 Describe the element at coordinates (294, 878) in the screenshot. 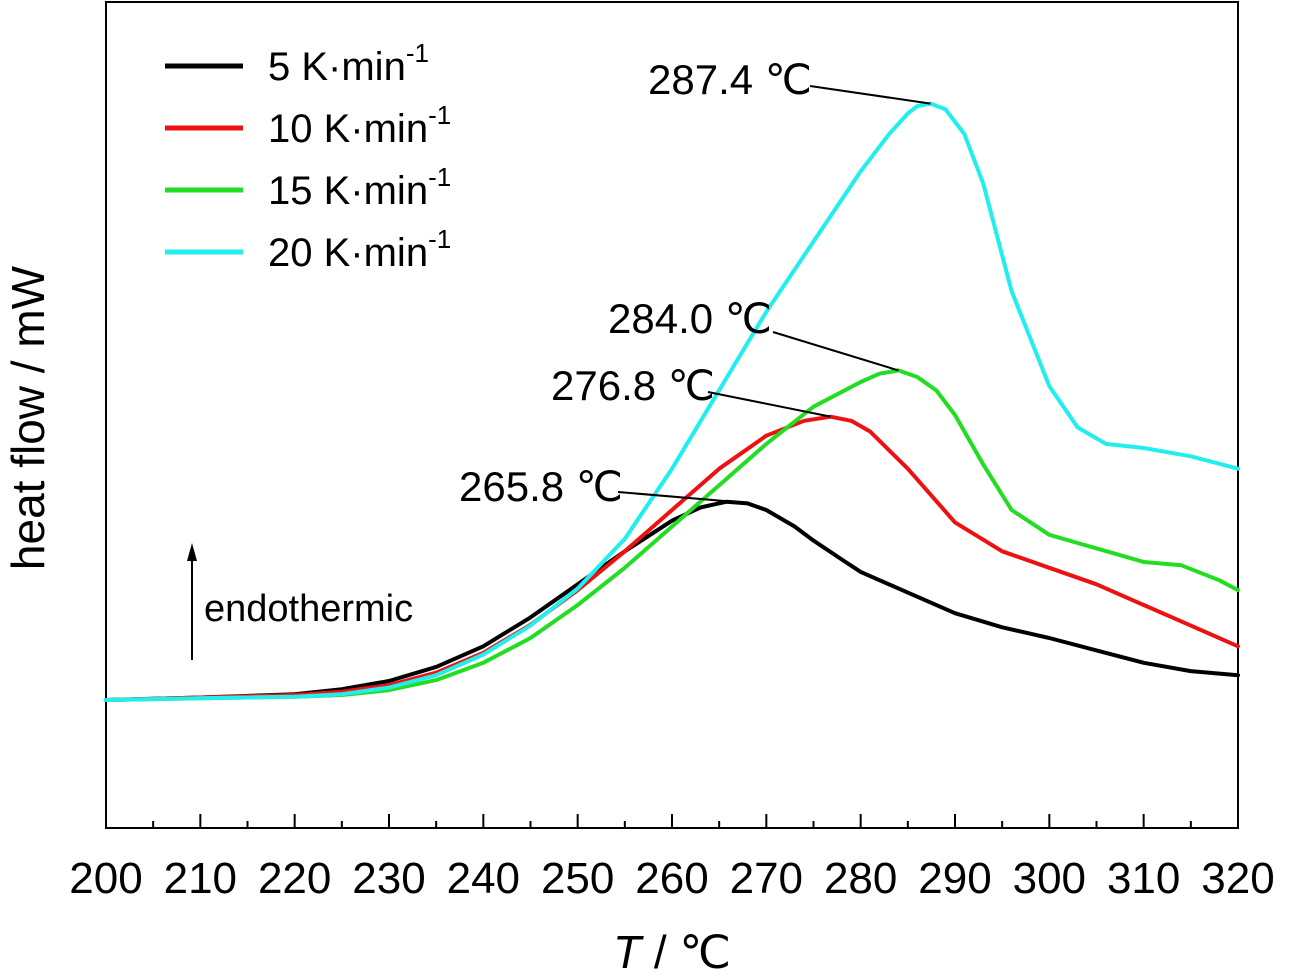

I see `x-tick-label: 220` at that location.